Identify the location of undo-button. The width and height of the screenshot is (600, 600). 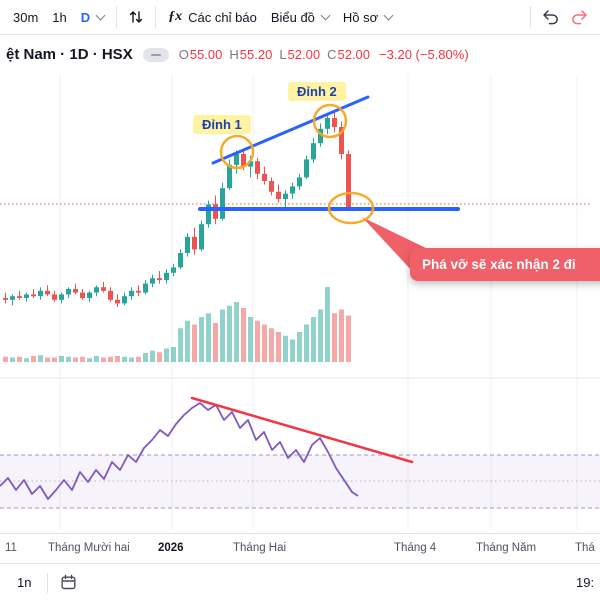
(550, 17).